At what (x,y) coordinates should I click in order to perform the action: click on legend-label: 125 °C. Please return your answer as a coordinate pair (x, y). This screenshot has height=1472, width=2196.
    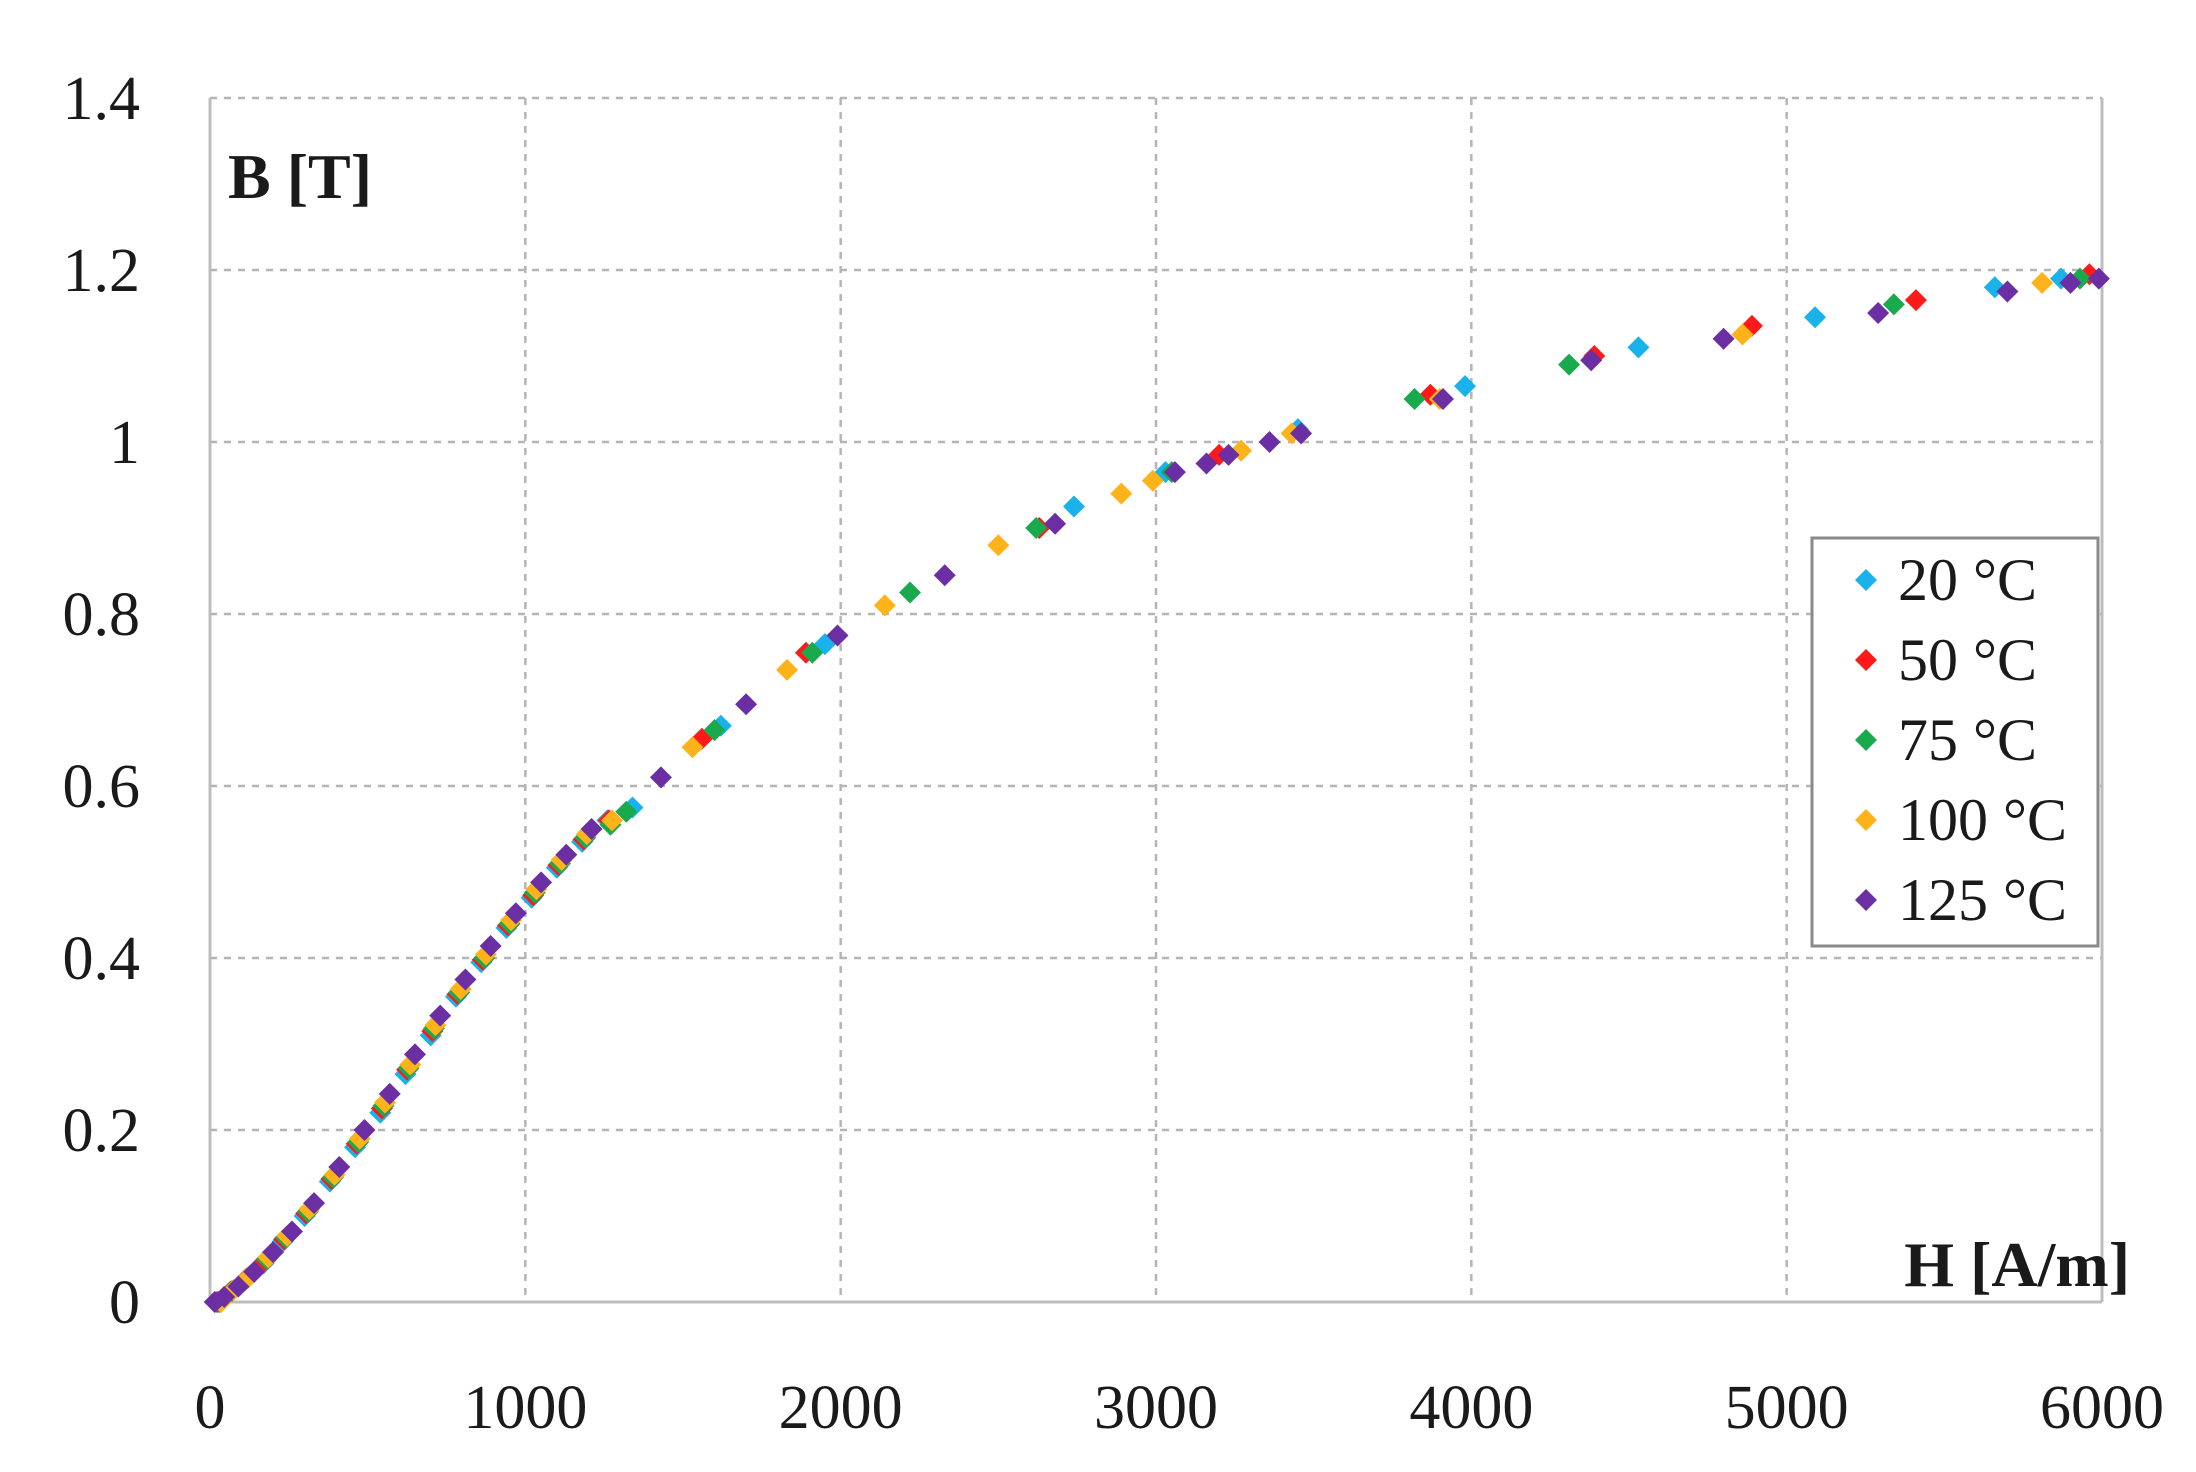
    Looking at the image, I should click on (1982, 900).